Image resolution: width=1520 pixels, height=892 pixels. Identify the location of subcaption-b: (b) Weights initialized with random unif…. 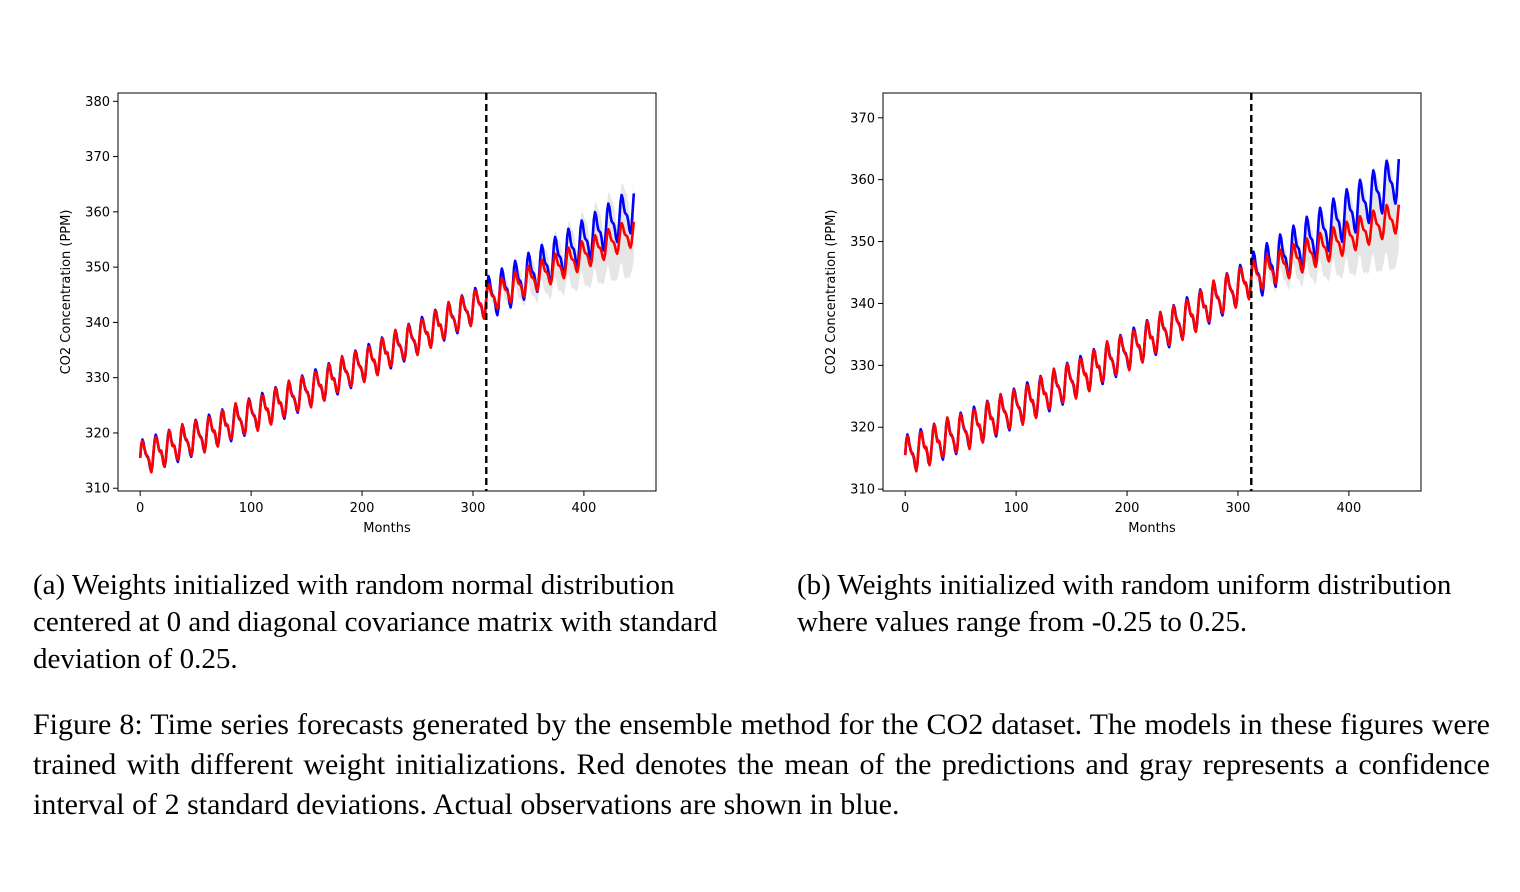
(1124, 603).